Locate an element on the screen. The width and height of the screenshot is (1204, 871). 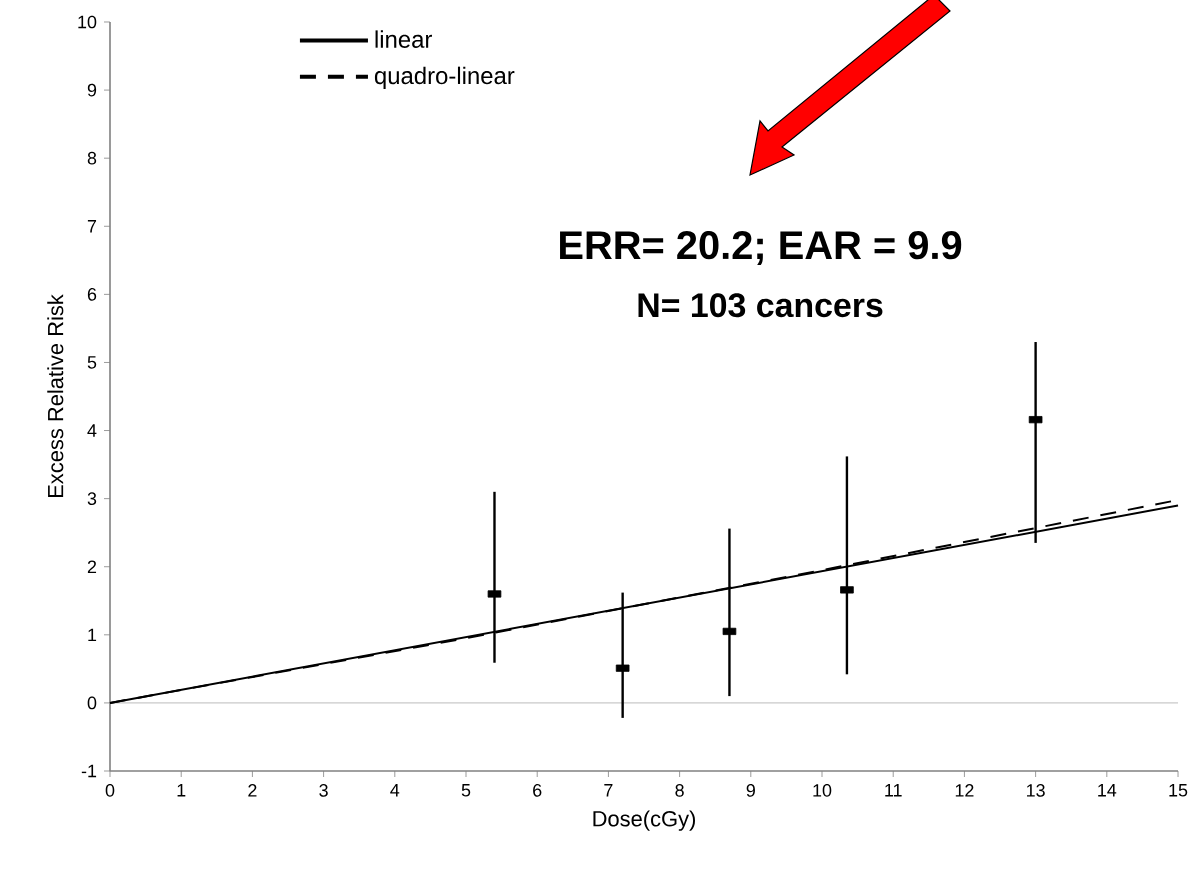
y-tick-label: 8 is located at coordinates (92, 158).